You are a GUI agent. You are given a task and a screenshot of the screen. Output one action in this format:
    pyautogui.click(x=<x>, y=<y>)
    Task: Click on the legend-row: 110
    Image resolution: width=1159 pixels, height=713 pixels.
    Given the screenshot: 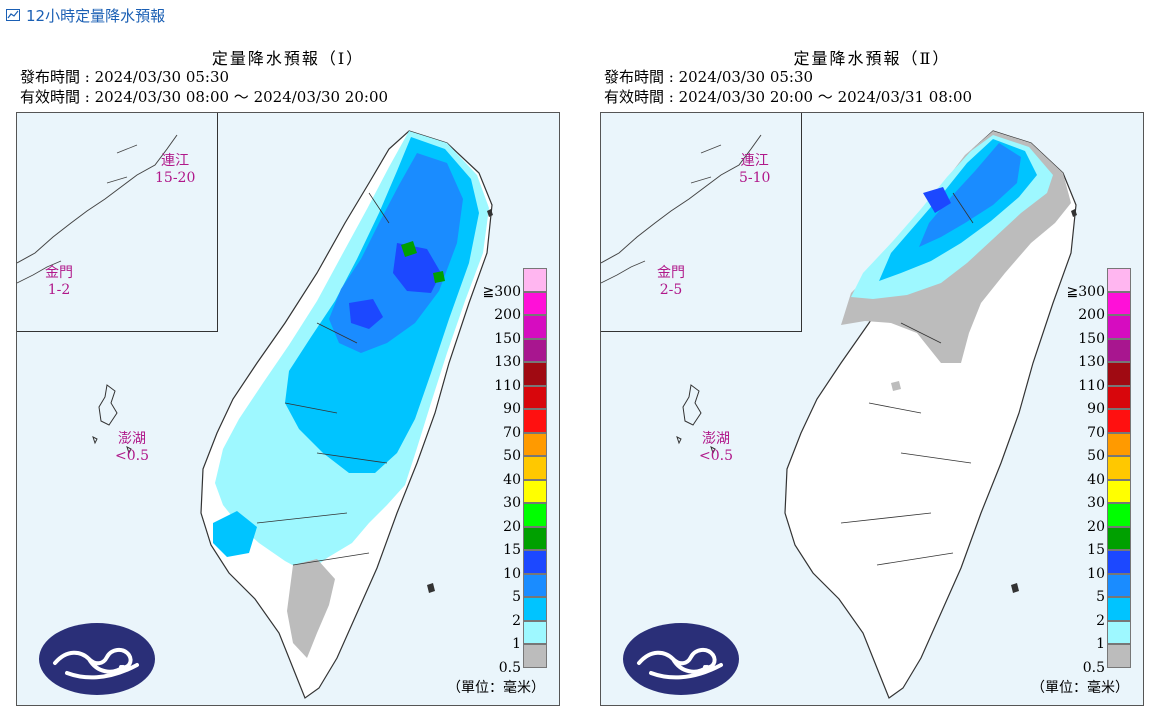 What is the action you would take?
    pyautogui.click(x=1096, y=378)
    